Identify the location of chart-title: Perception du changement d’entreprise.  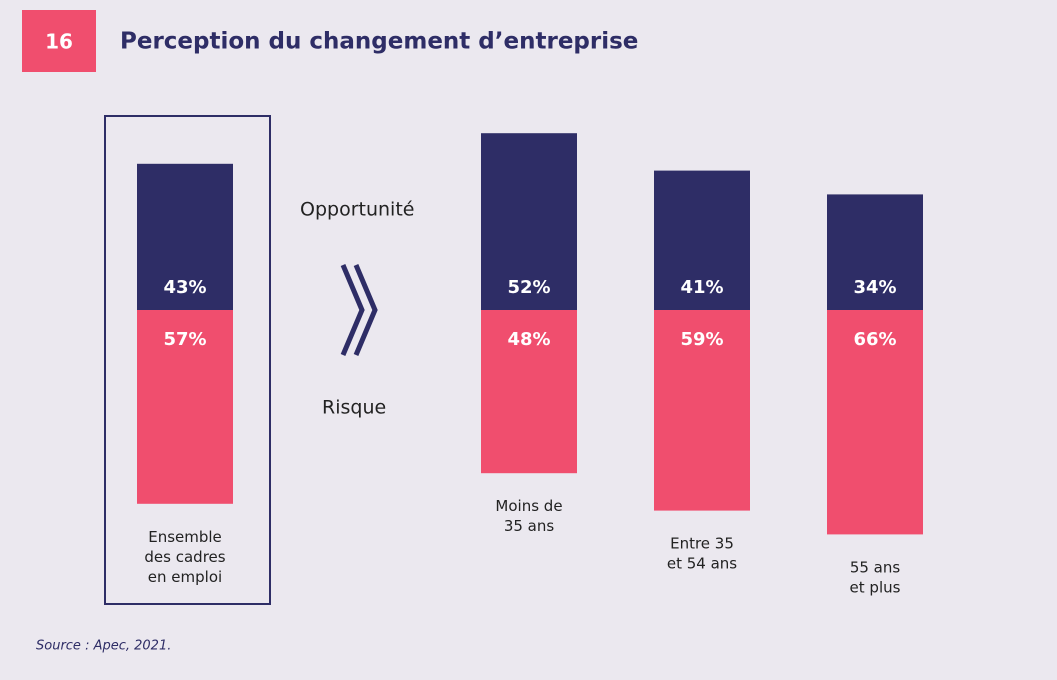
(379, 42).